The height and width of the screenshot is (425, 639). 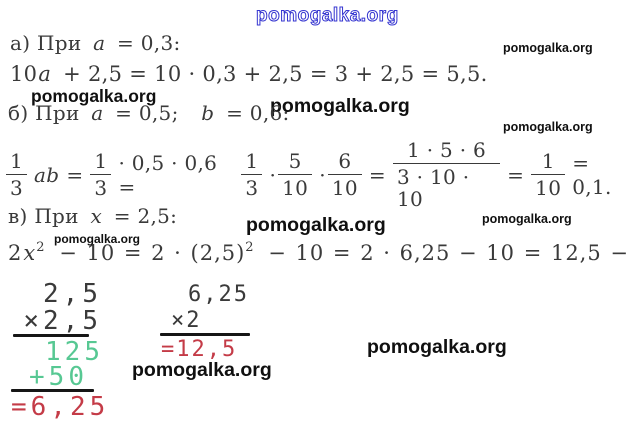 I want to click on eq-a-variable: a, so click(x=45, y=74).